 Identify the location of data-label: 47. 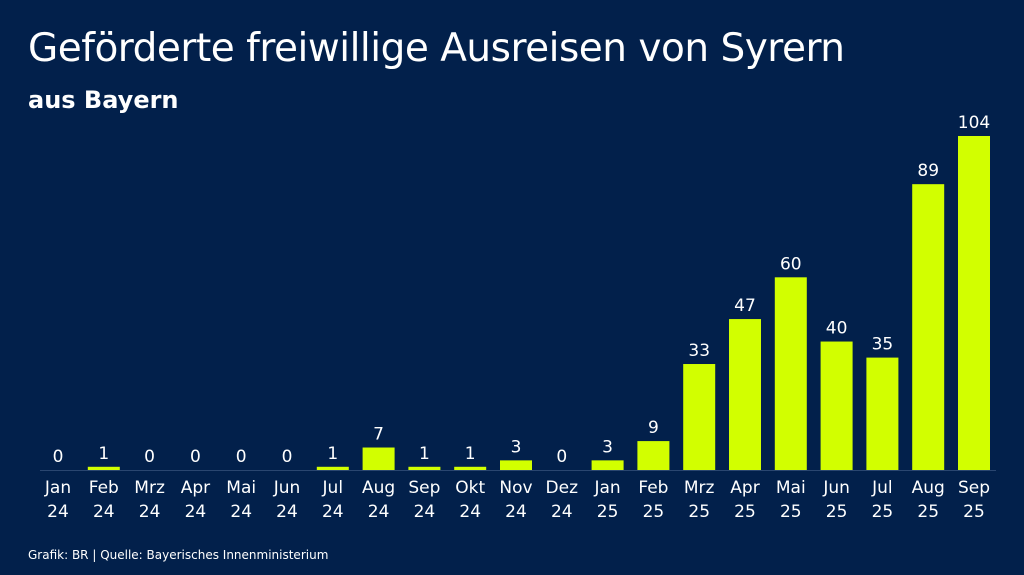
(745, 306).